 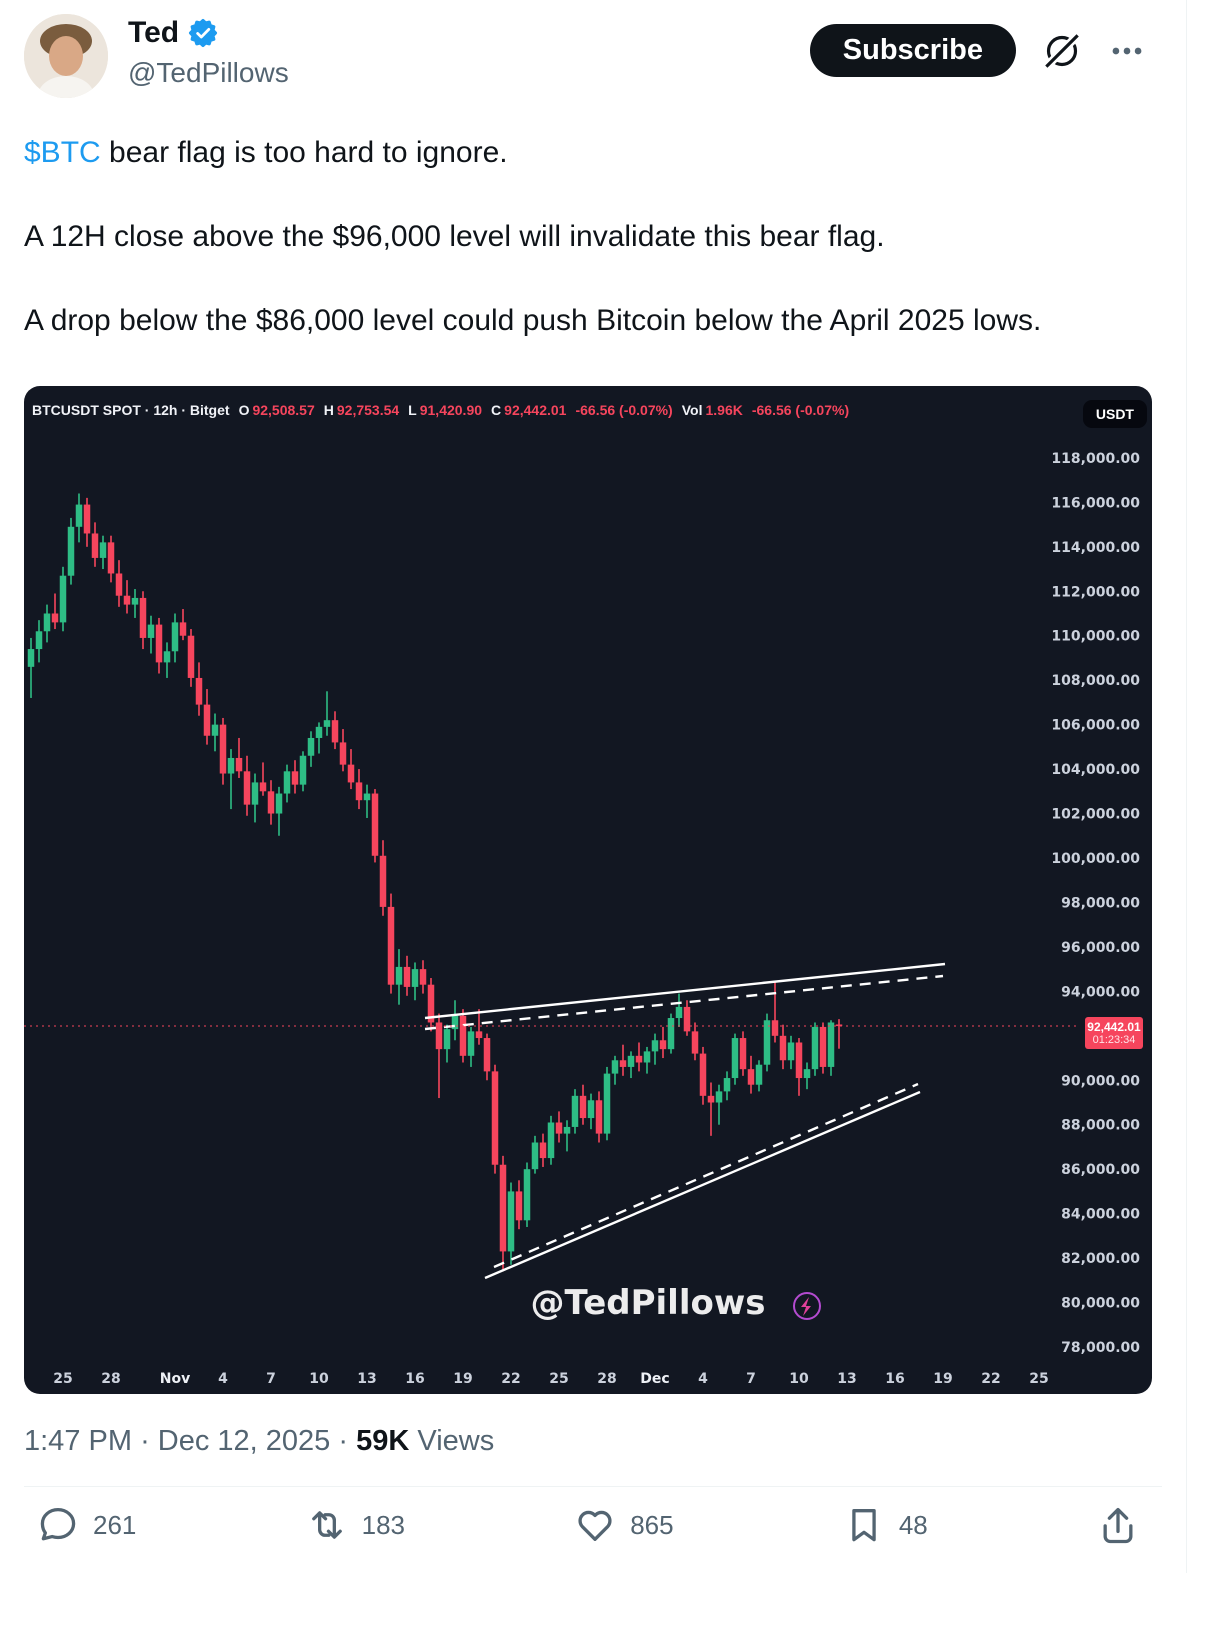 What do you see at coordinates (1100, 1348) in the screenshot?
I see `svg-text: 78,000.00` at bounding box center [1100, 1348].